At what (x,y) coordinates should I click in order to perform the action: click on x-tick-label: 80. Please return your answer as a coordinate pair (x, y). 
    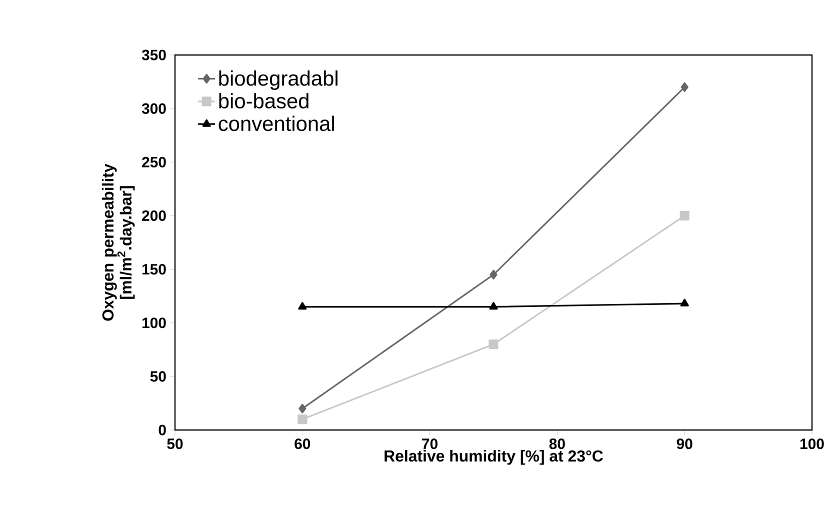
    Looking at the image, I should click on (557, 444).